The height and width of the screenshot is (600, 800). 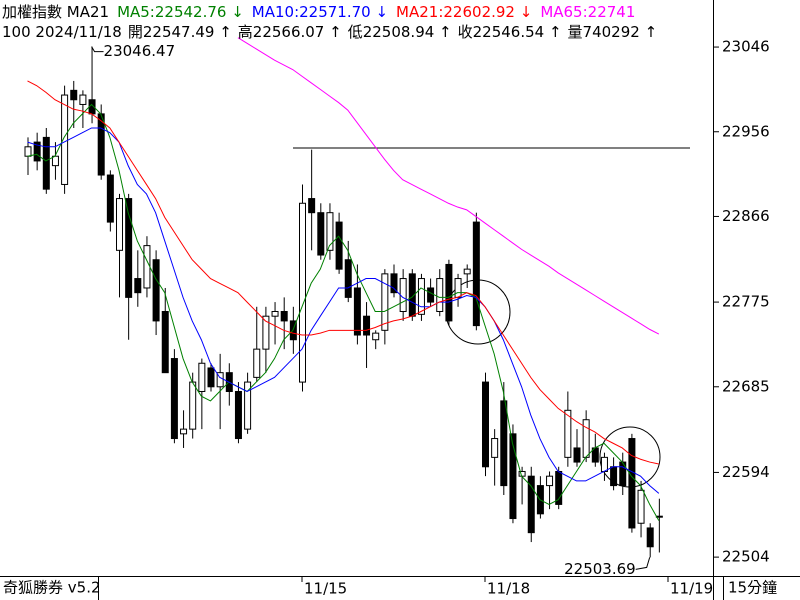 What do you see at coordinates (52, 588) in the screenshot?
I see `app-name: 奇狐勝券 v5.2` at bounding box center [52, 588].